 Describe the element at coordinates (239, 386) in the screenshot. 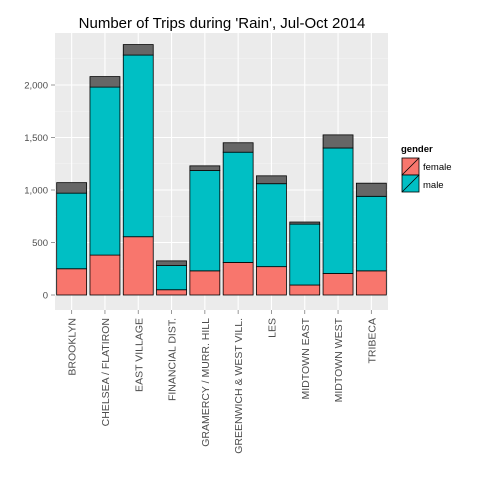

I see `x-tick-label: GREENWICH & WEST VILL.` at that location.